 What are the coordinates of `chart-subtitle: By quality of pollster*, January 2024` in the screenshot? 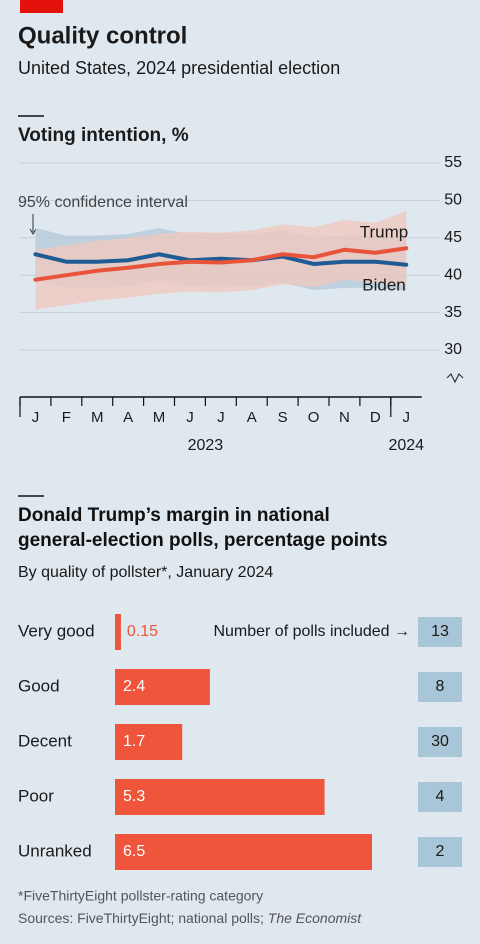 It's located at (145, 572).